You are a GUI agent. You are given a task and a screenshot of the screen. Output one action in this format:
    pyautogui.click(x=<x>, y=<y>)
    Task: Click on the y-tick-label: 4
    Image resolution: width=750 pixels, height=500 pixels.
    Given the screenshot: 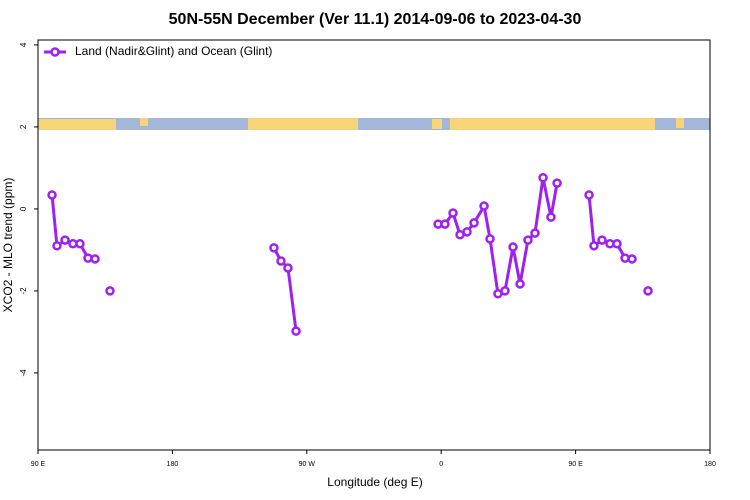 What is the action you would take?
    pyautogui.click(x=23, y=44)
    